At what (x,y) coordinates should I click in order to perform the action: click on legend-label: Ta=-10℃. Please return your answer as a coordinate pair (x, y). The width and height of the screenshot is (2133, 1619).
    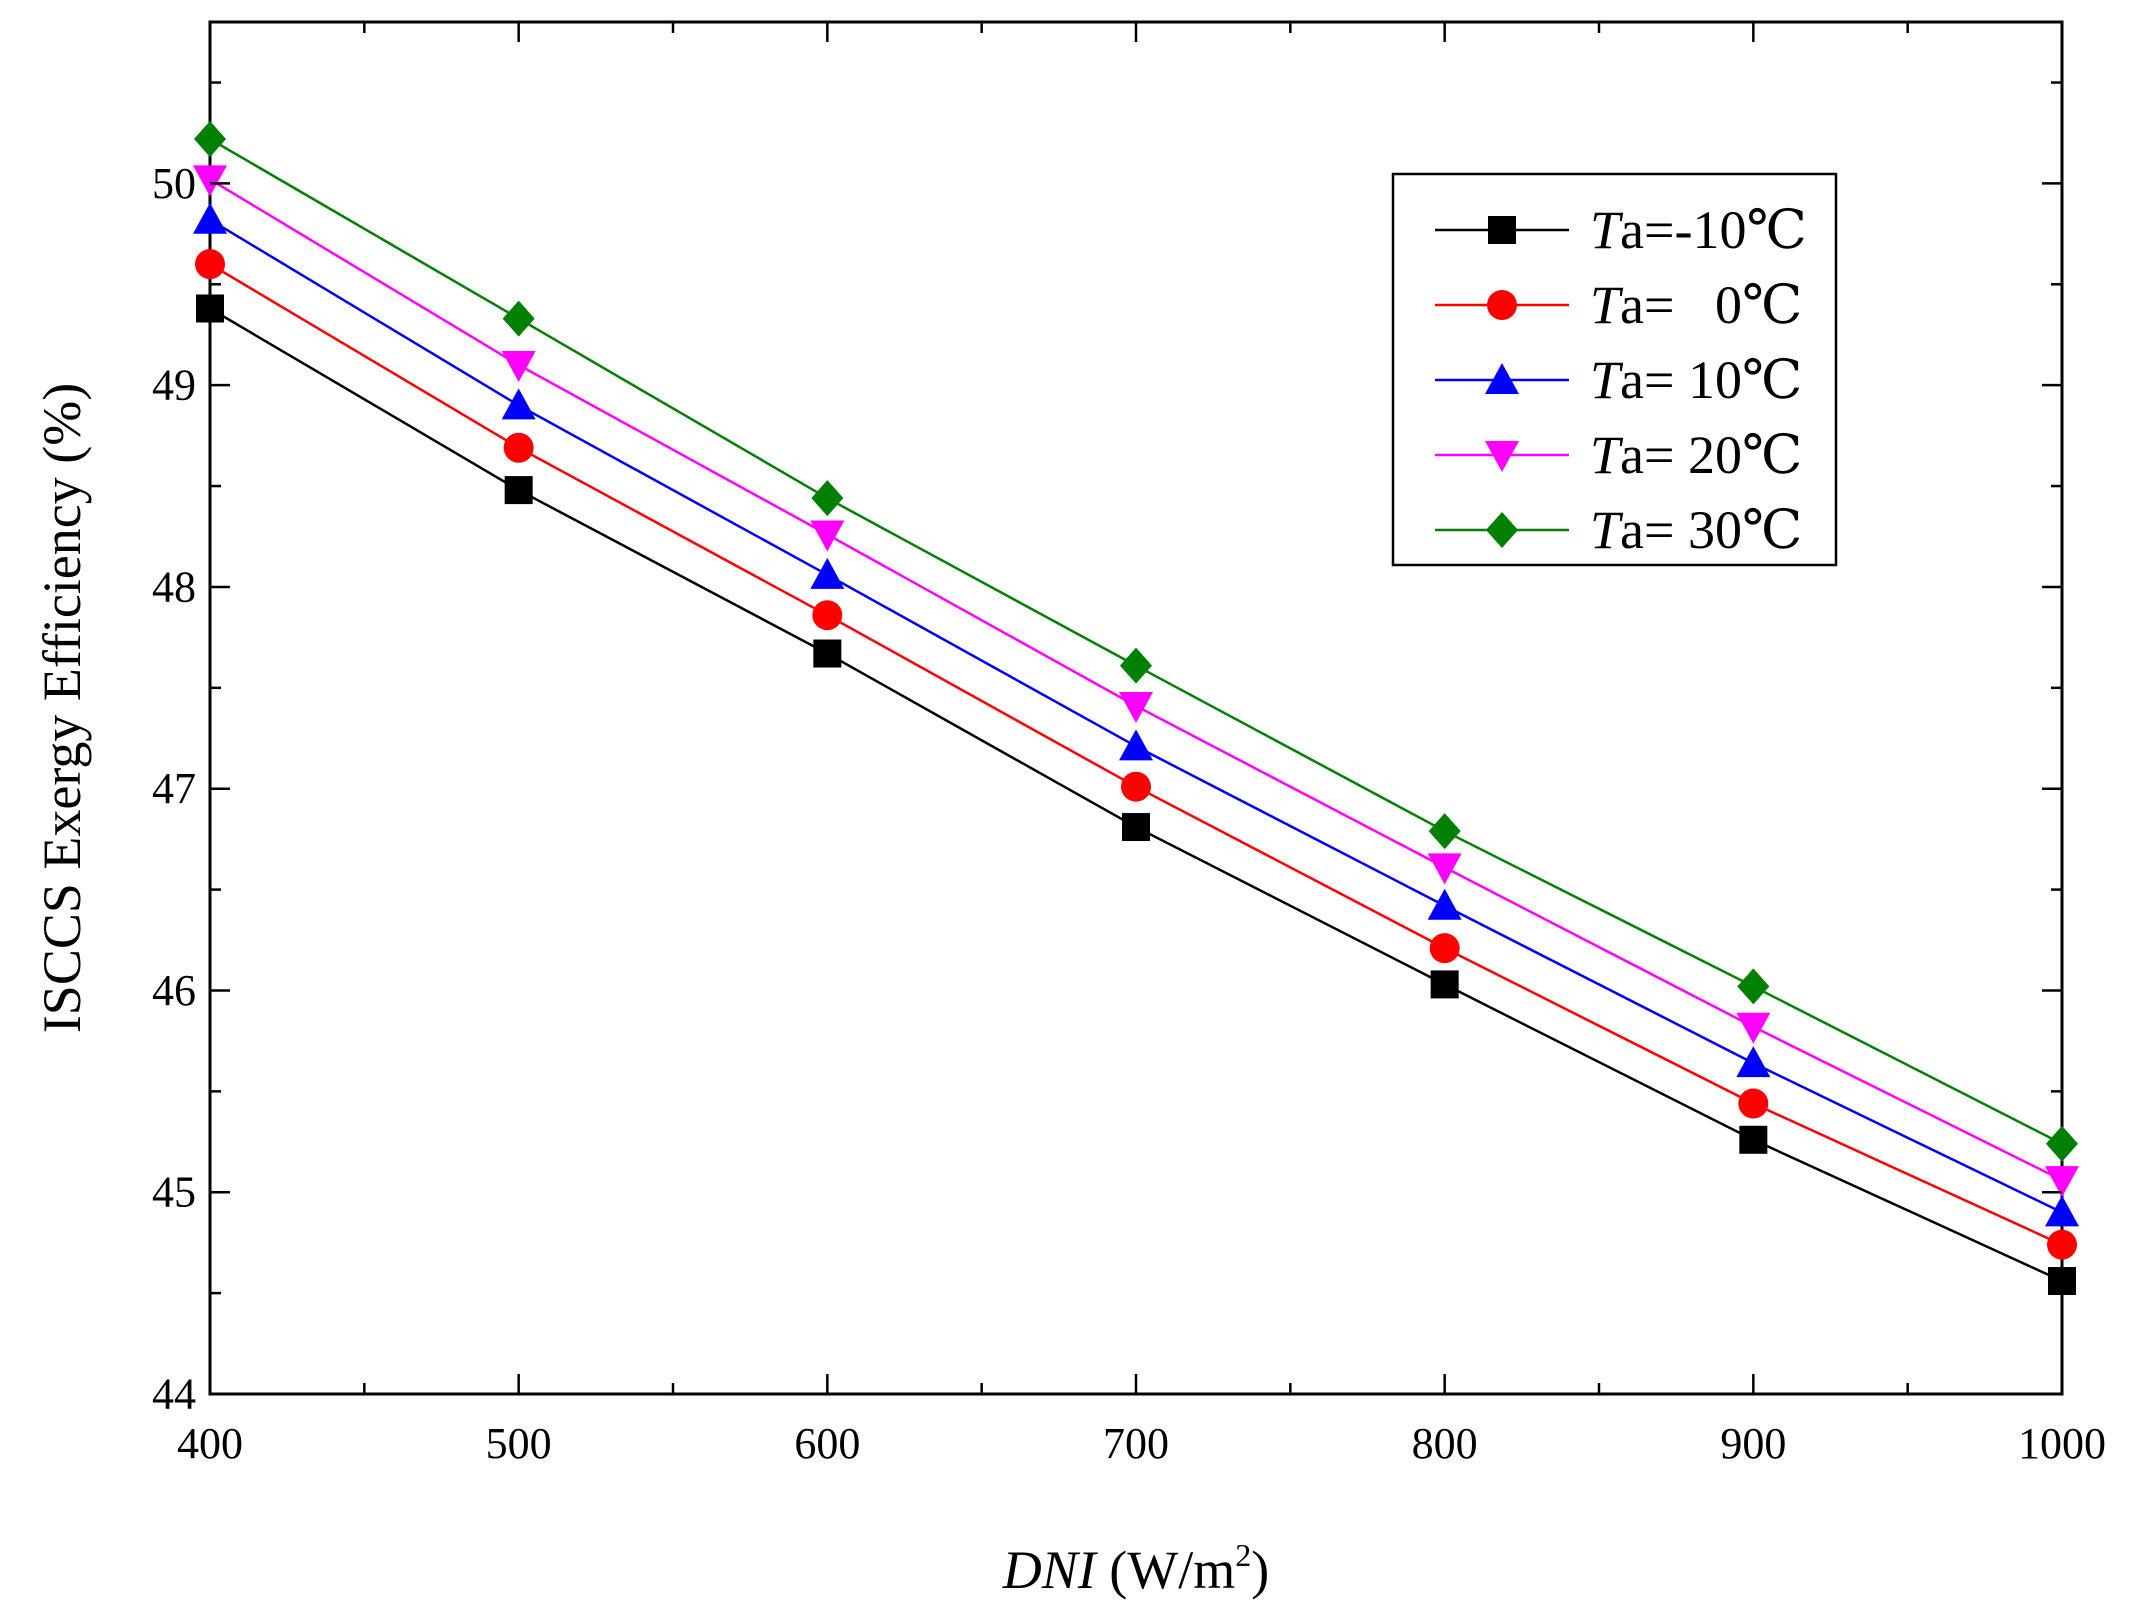
    Looking at the image, I should click on (1698, 230).